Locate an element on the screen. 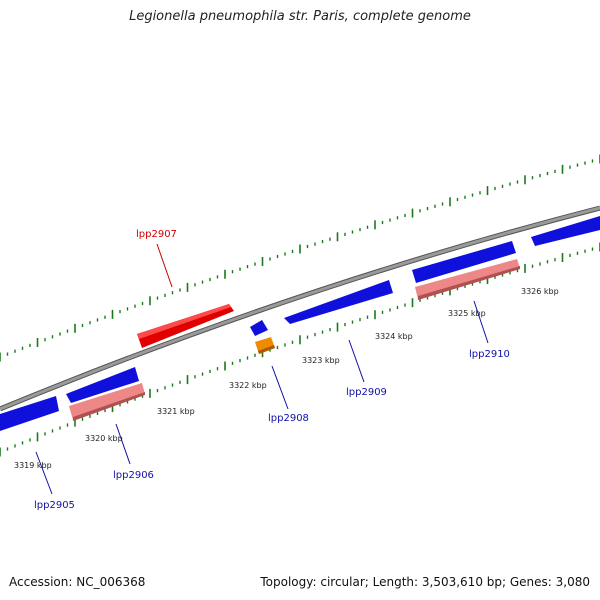 This screenshot has width=600, height=600. gene-arrow-lpp2908 is located at coordinates (259, 328).